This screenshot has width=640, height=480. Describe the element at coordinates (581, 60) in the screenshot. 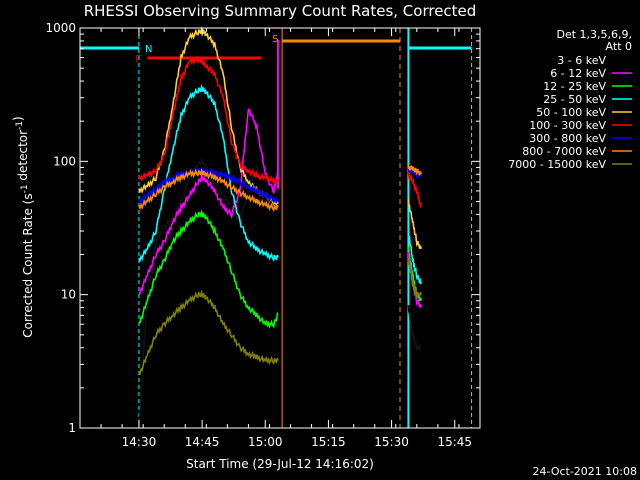

I see `legend-entry-label: 3 - 6 keV` at that location.